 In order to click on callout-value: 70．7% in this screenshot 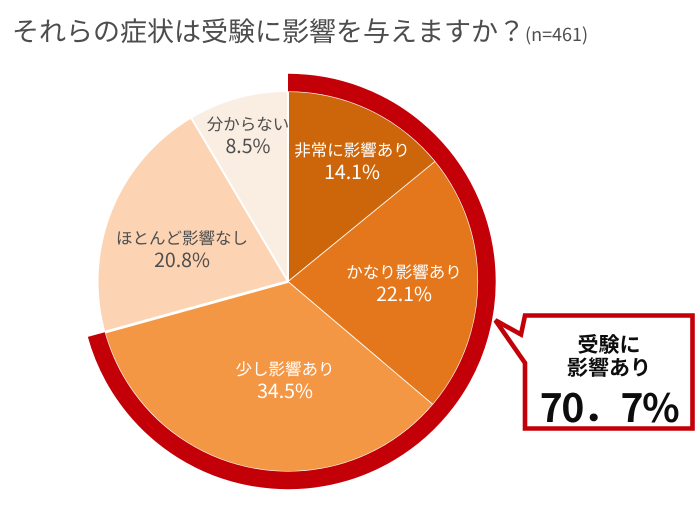, I will do `click(609, 406)`.